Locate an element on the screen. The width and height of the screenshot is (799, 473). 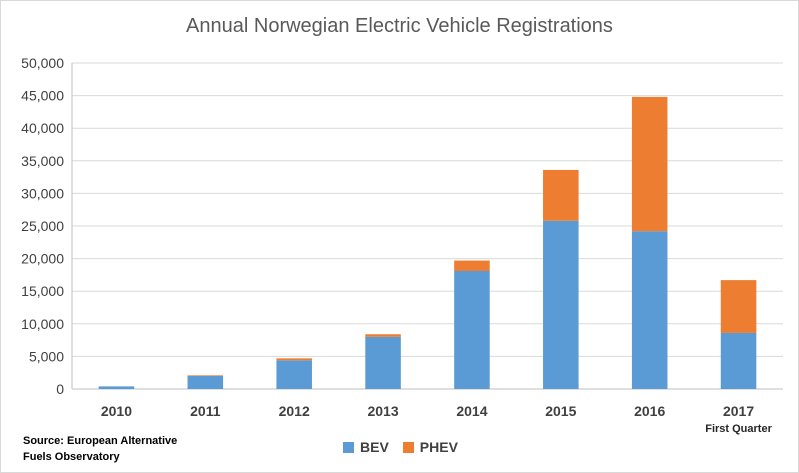
bar-phev-2013 is located at coordinates (383, 335).